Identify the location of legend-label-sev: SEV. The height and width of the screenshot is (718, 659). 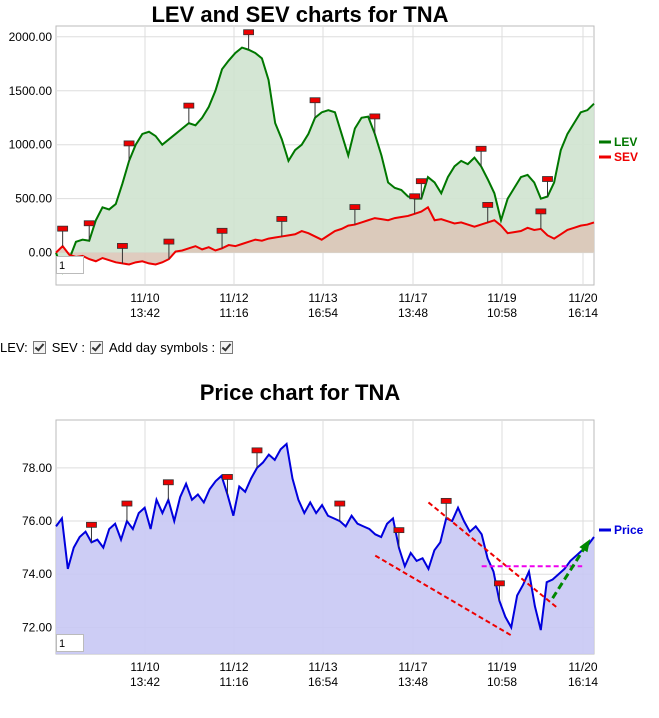
(626, 157).